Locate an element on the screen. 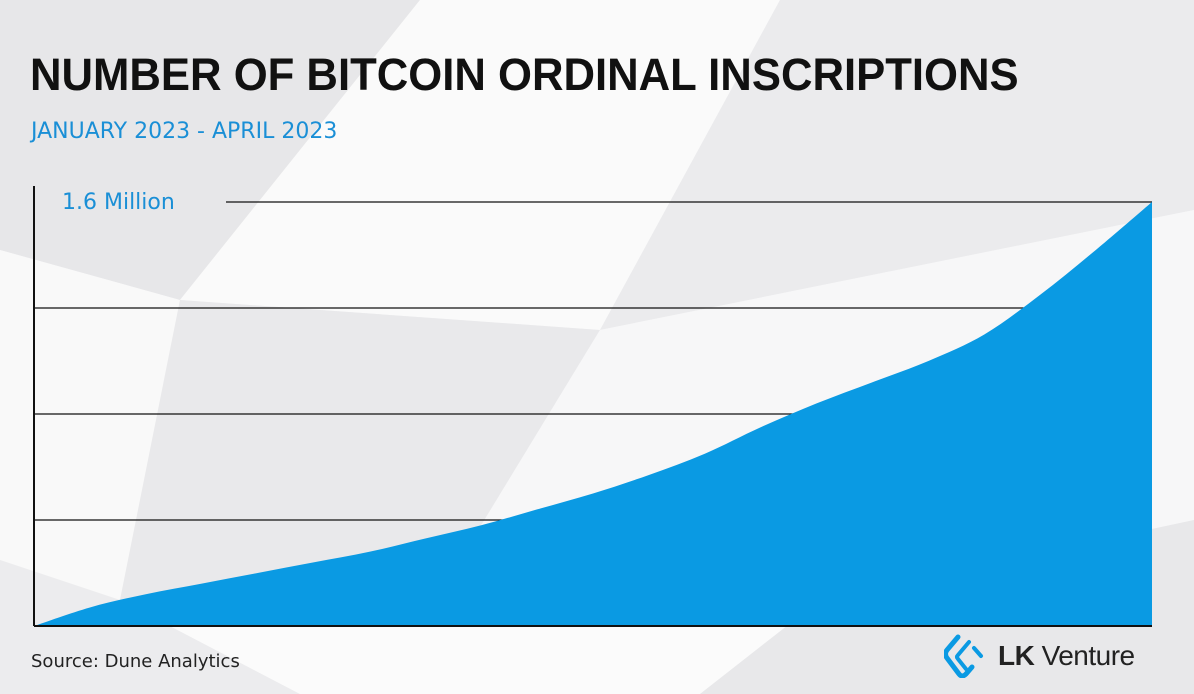 The height and width of the screenshot is (694, 1194). lk-venture-logo-icon is located at coordinates (963, 656).